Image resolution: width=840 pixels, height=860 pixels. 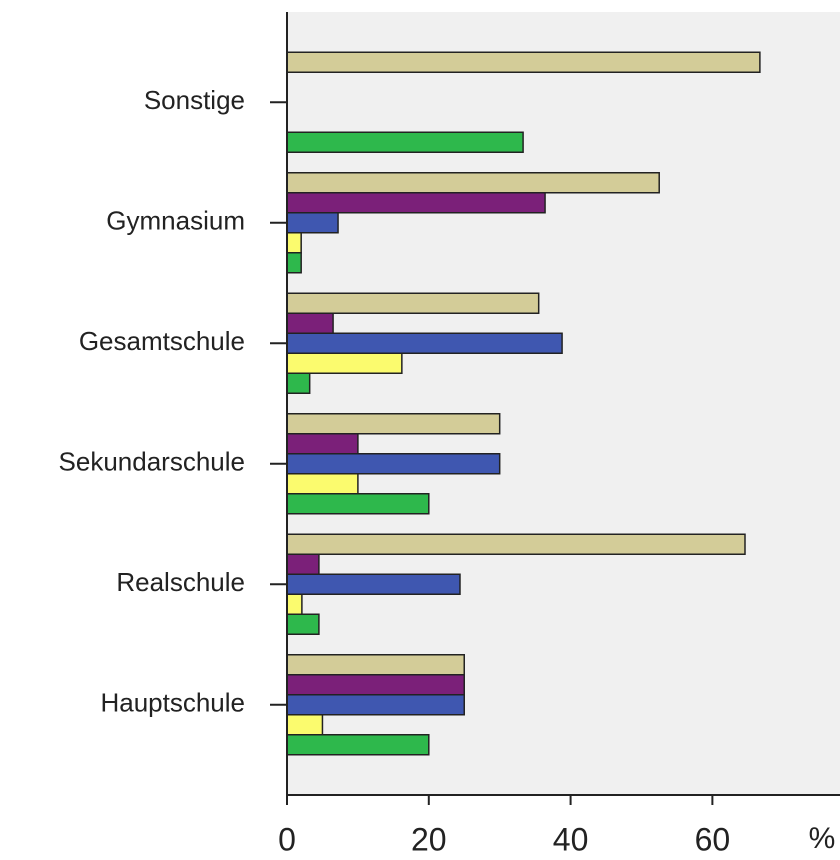 What do you see at coordinates (713, 839) in the screenshot?
I see `x-tick-label: 60` at bounding box center [713, 839].